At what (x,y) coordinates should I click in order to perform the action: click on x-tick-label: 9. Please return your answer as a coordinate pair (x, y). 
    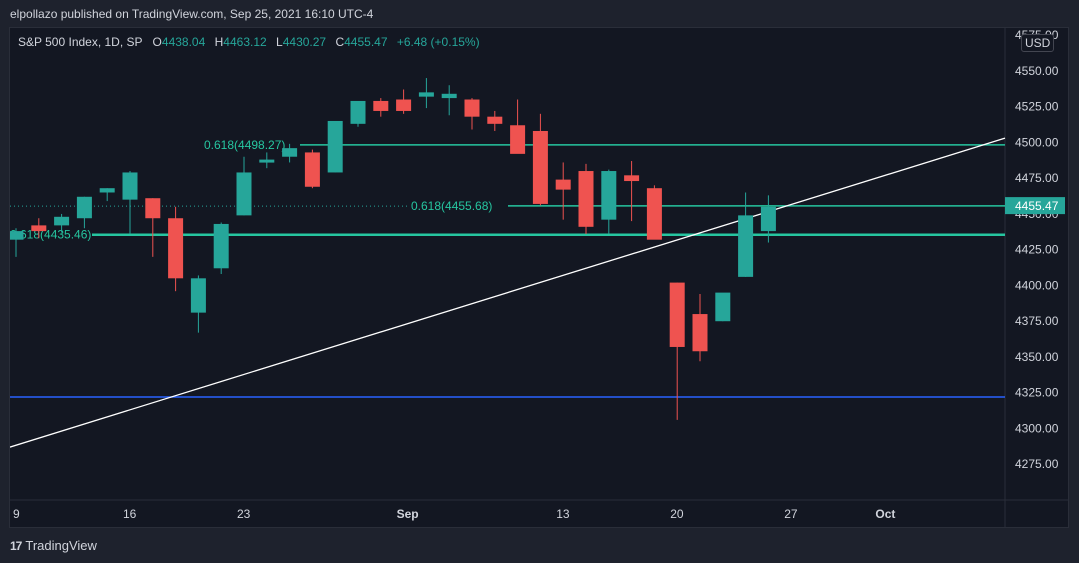
    Looking at the image, I should click on (16, 514).